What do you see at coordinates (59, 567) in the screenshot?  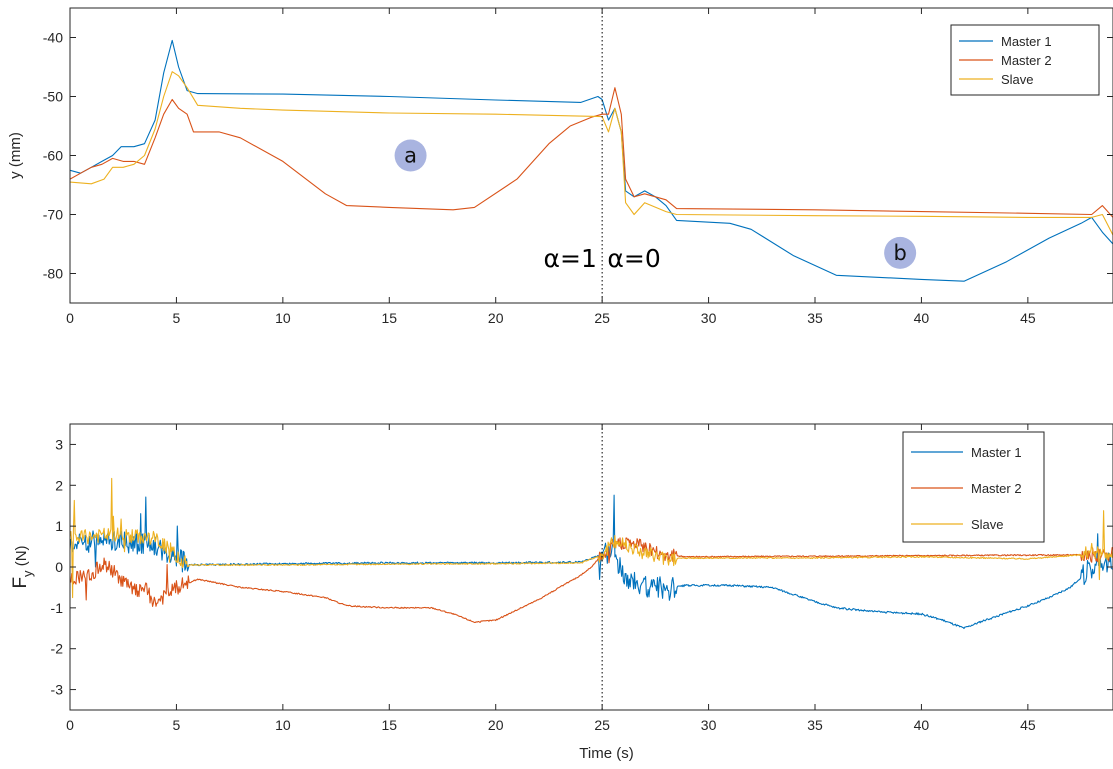 I see `y-tick-label: 0` at bounding box center [59, 567].